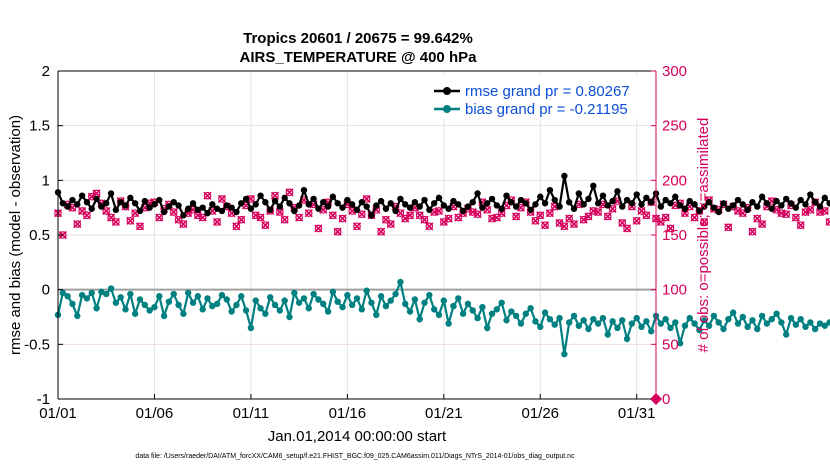  What do you see at coordinates (357, 436) in the screenshot?
I see `x-axis-label: Jan.01,2014 00:00:00 start` at bounding box center [357, 436].